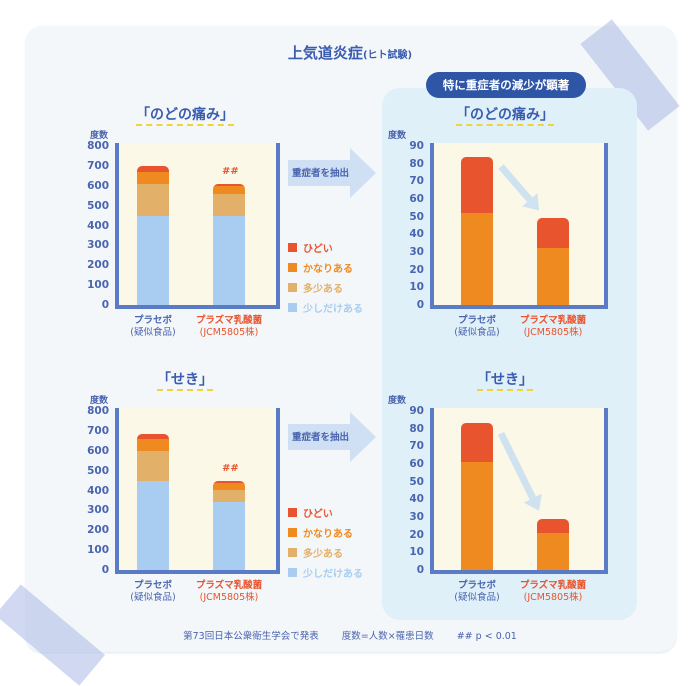  Describe the element at coordinates (98, 490) in the screenshot. I see `y-tick-label: 400` at that location.